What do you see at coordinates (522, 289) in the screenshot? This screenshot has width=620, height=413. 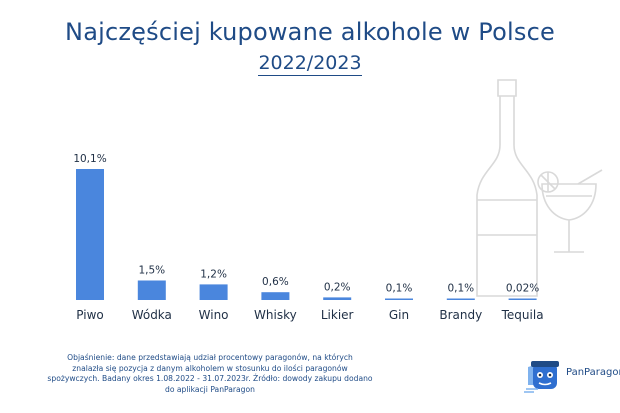 I see `value-label: 0,02%` at bounding box center [522, 289].